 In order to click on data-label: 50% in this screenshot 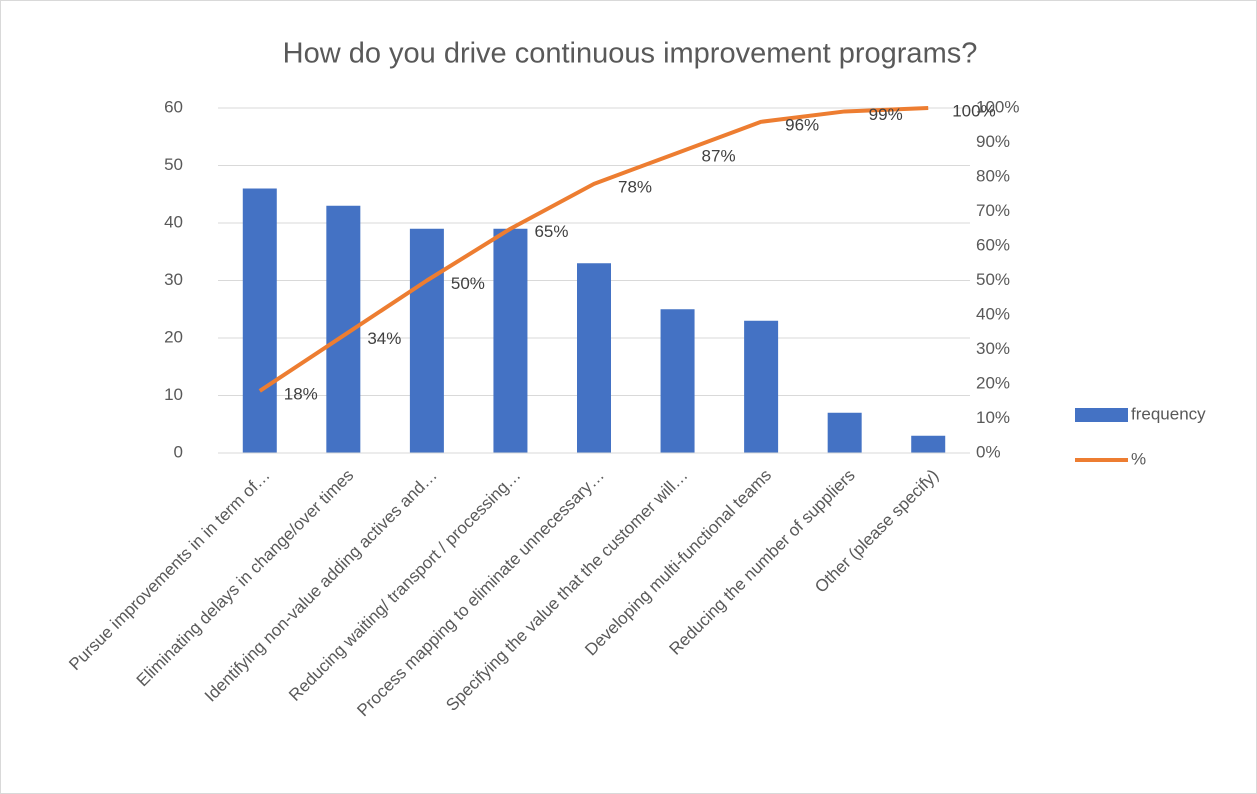, I will do `click(468, 283)`.